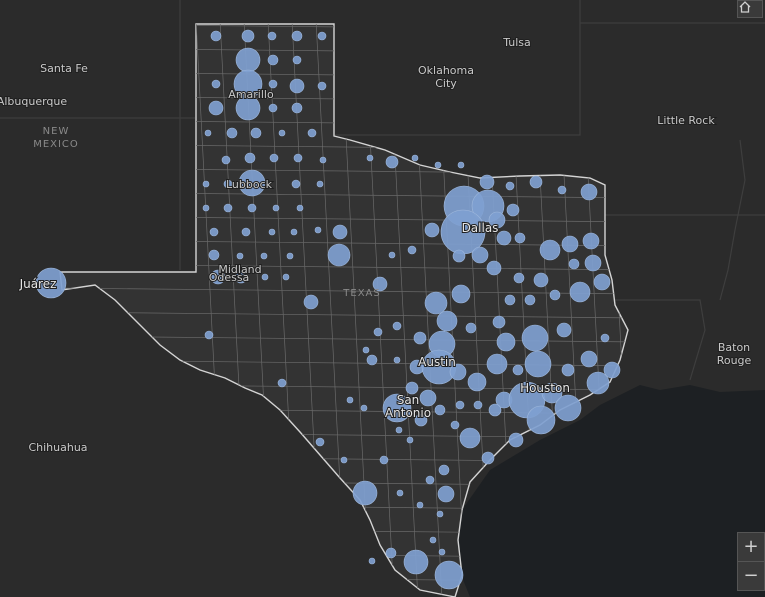 The height and width of the screenshot is (597, 765). I want to click on zoom-in-button: +, so click(751, 546).